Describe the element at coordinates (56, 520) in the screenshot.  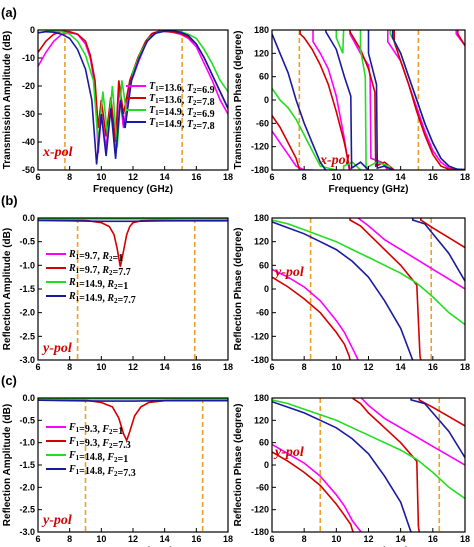
I see `pol-label: y-pol` at that location.